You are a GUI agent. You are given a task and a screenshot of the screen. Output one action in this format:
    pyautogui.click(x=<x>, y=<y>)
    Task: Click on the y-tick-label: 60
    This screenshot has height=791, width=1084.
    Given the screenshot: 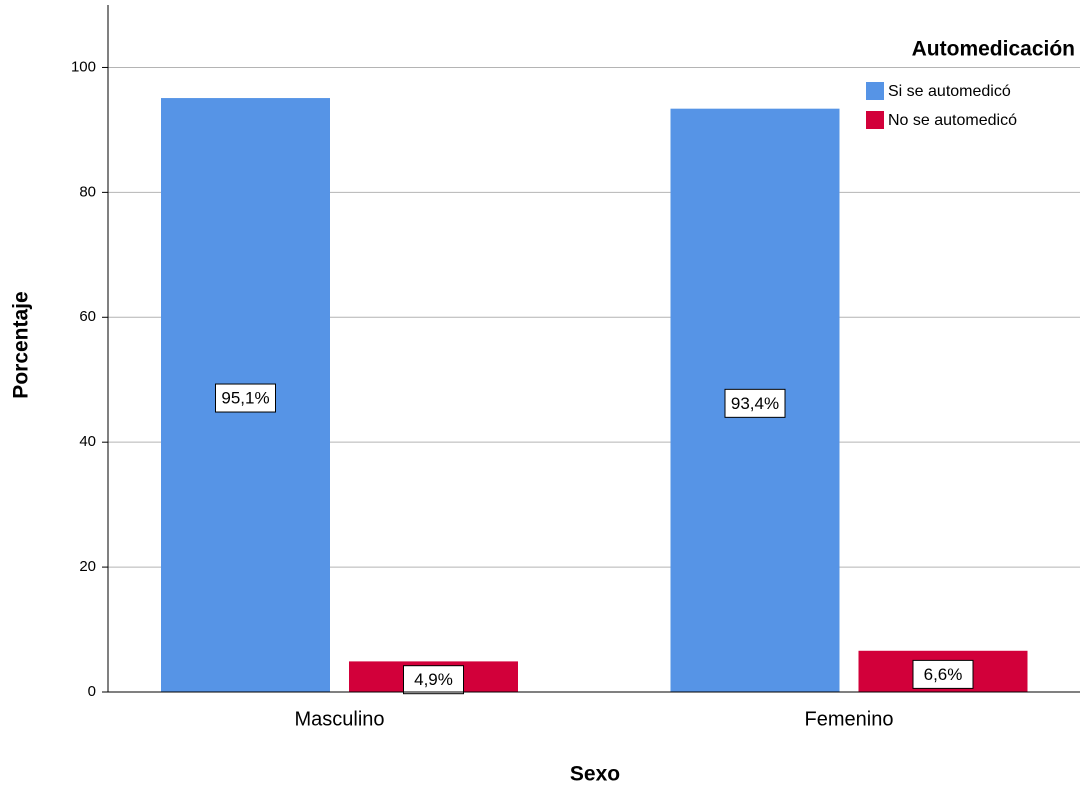 What is the action you would take?
    pyautogui.click(x=87, y=316)
    